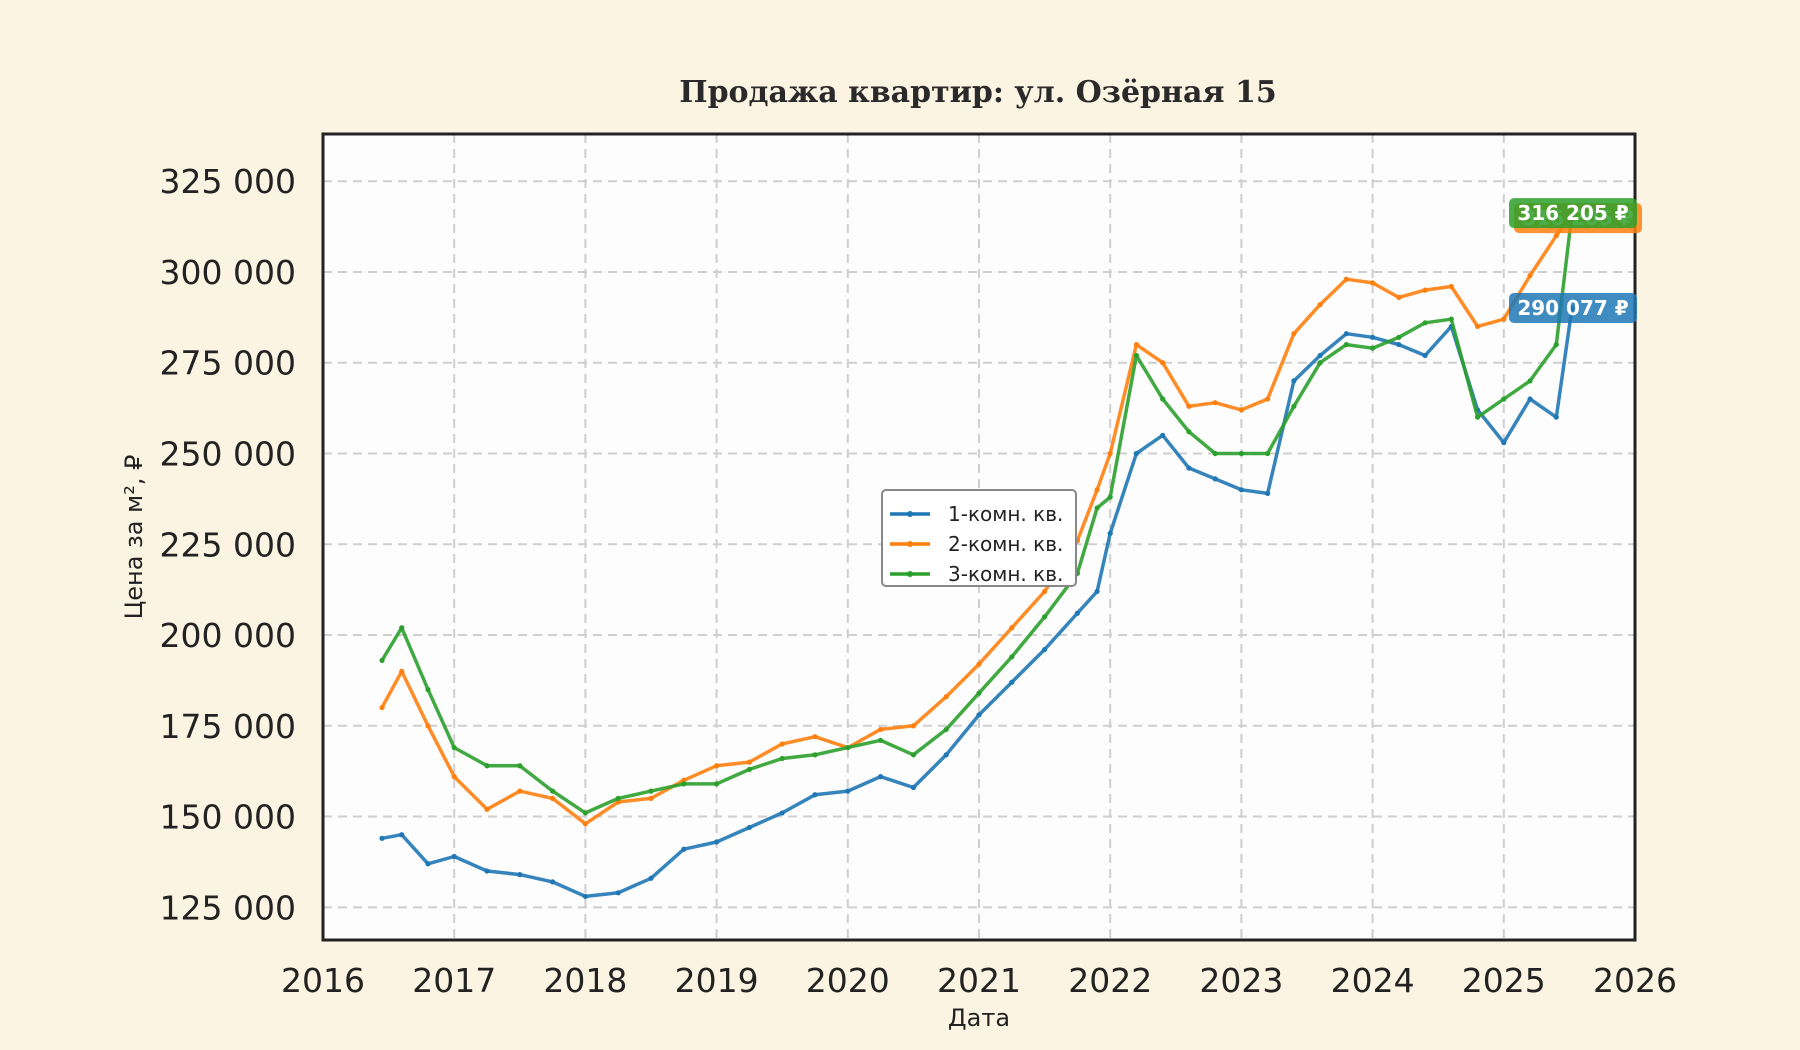 Image resolution: width=1800 pixels, height=1050 pixels. I want to click on legend-label: 2-комн. кв., so click(1005, 544).